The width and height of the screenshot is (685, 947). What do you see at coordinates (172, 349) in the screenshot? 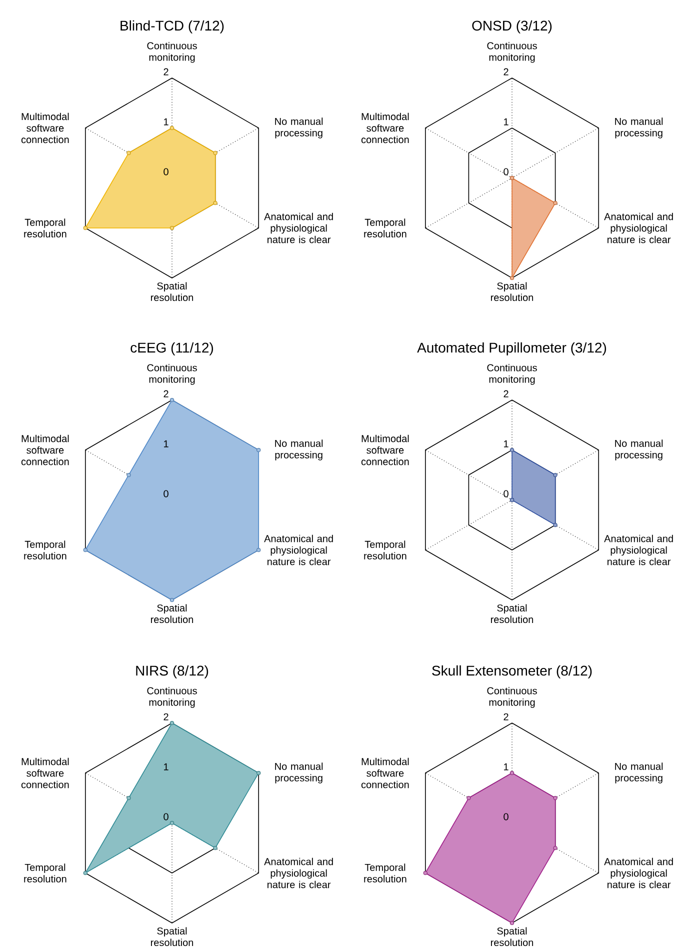
I see `chart-title: cEEG (11/12)` at bounding box center [172, 349].